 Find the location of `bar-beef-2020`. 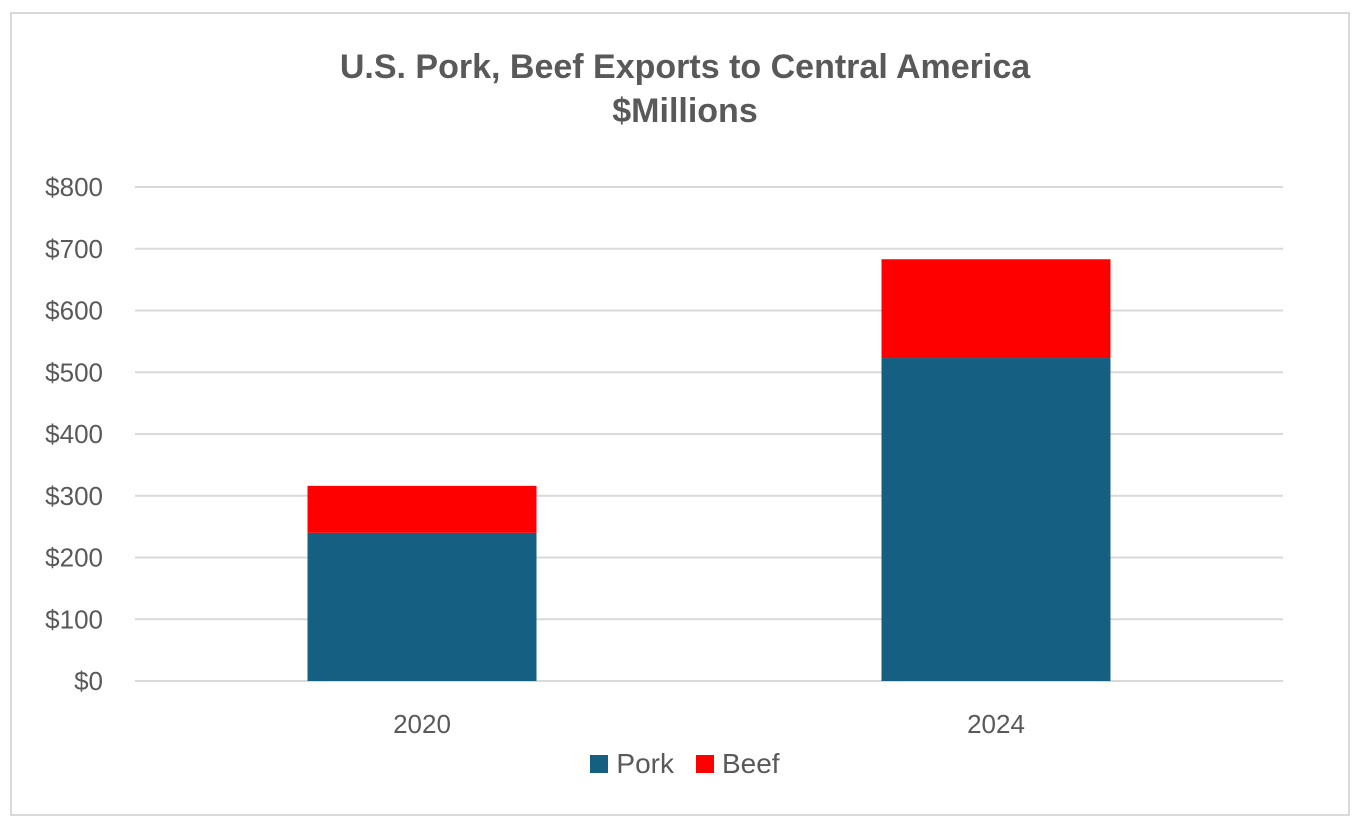

bar-beef-2020 is located at coordinates (422, 509).